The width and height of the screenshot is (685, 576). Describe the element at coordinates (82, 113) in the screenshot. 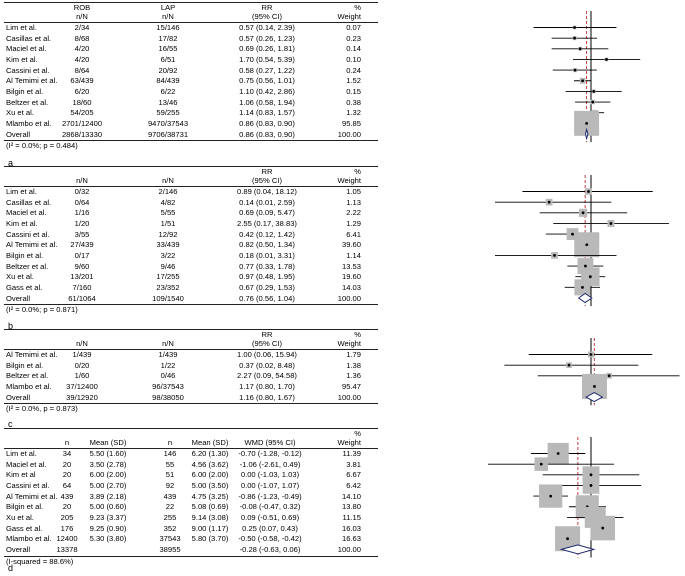

I see `row-g1: 54/205` at that location.